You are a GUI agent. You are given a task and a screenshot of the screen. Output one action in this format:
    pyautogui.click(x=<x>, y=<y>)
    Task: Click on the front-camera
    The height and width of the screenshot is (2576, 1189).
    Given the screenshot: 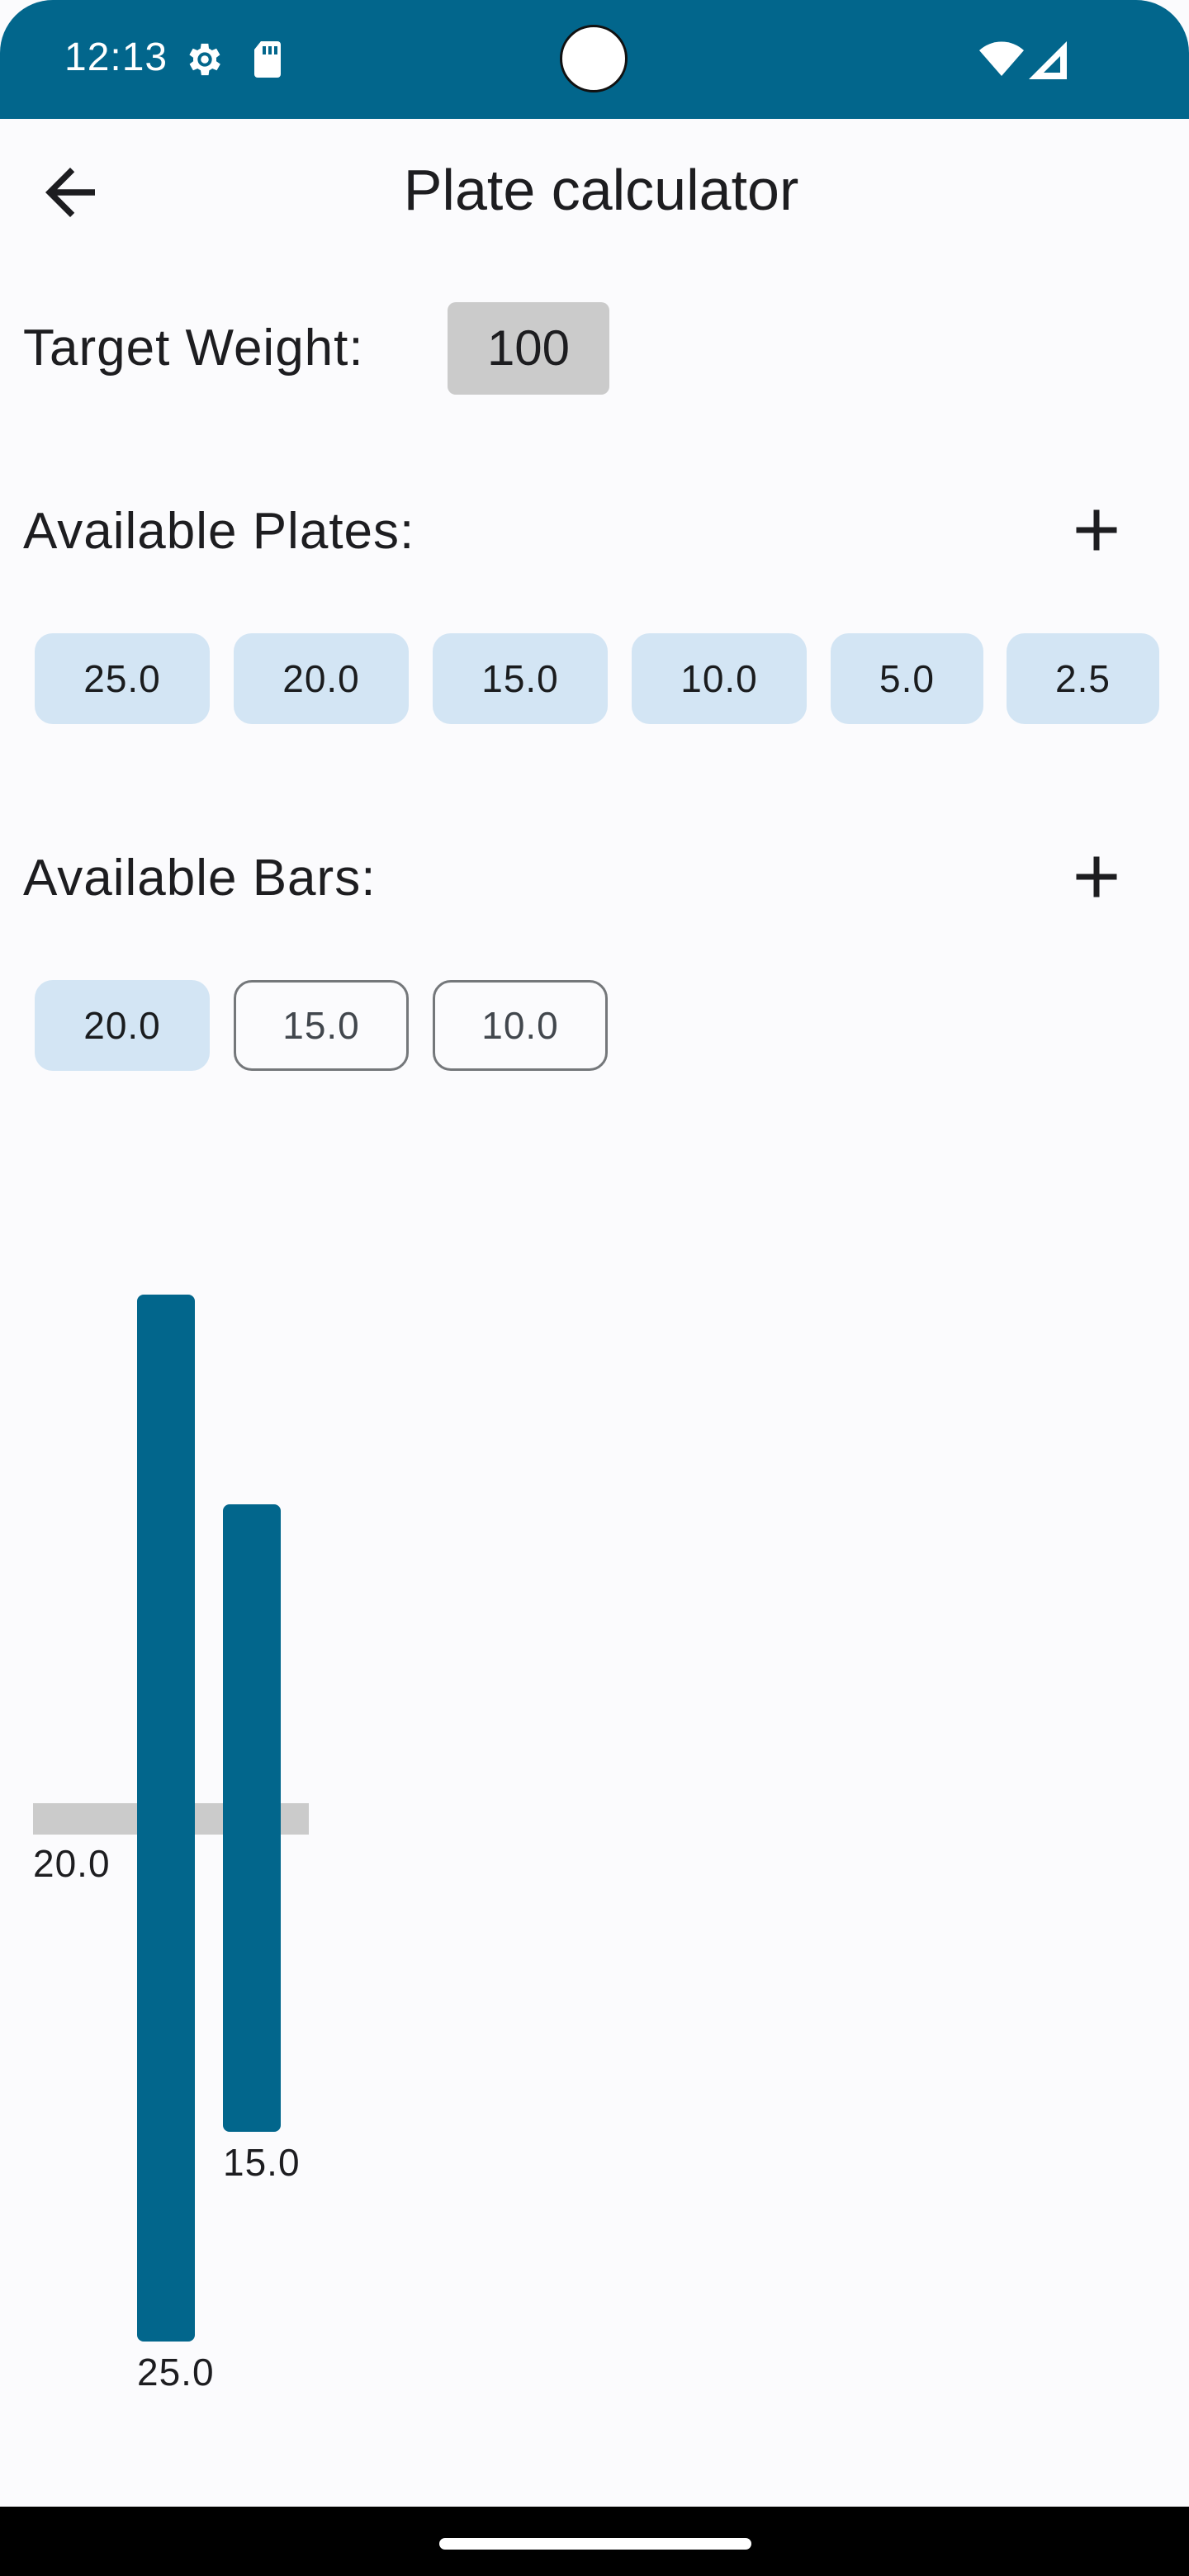 What is the action you would take?
    pyautogui.click(x=594, y=58)
    